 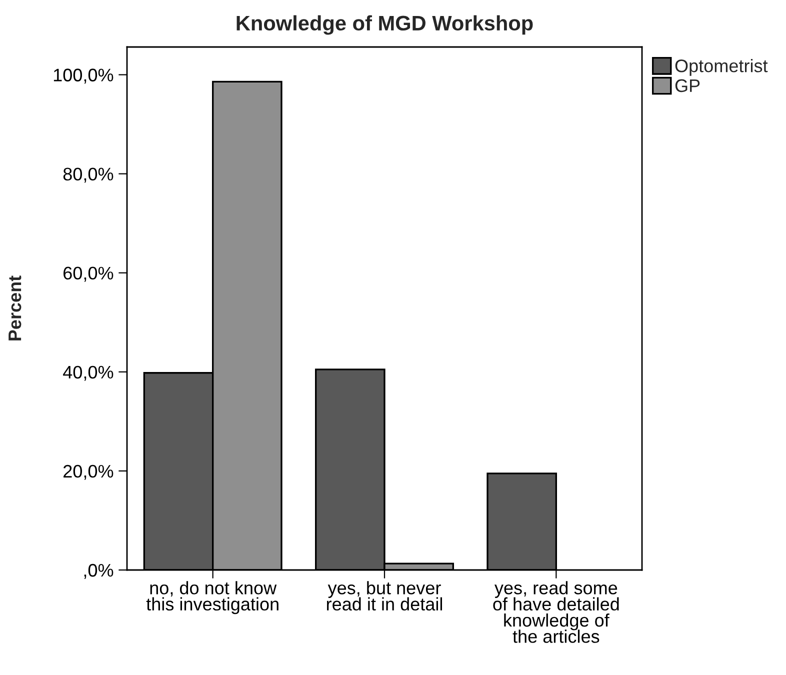 I want to click on y-tick-label: 40,0%, so click(x=88, y=373).